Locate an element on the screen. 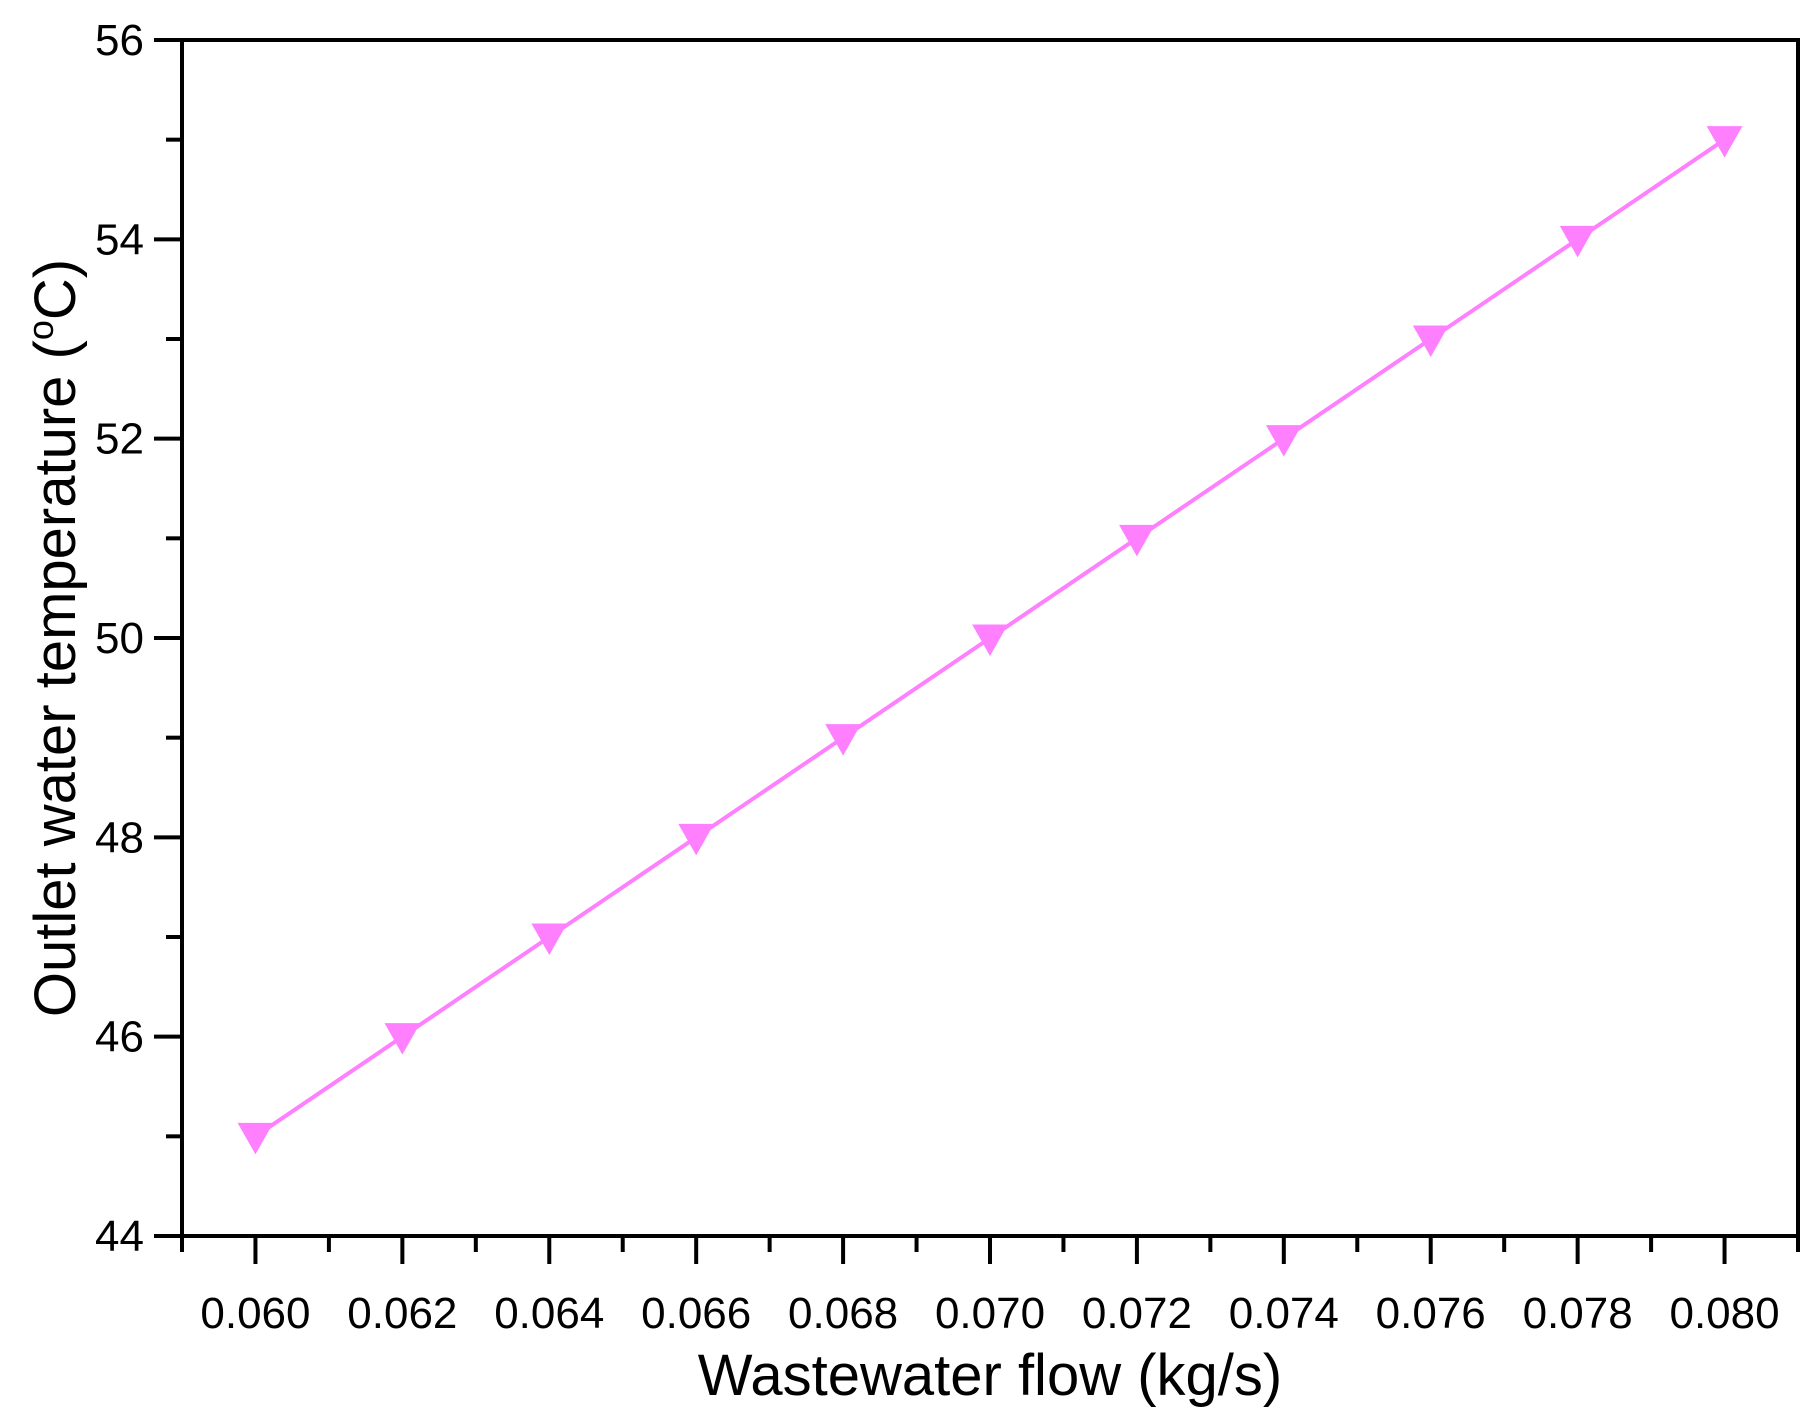  y-tick-label: 52 is located at coordinates (119, 439).